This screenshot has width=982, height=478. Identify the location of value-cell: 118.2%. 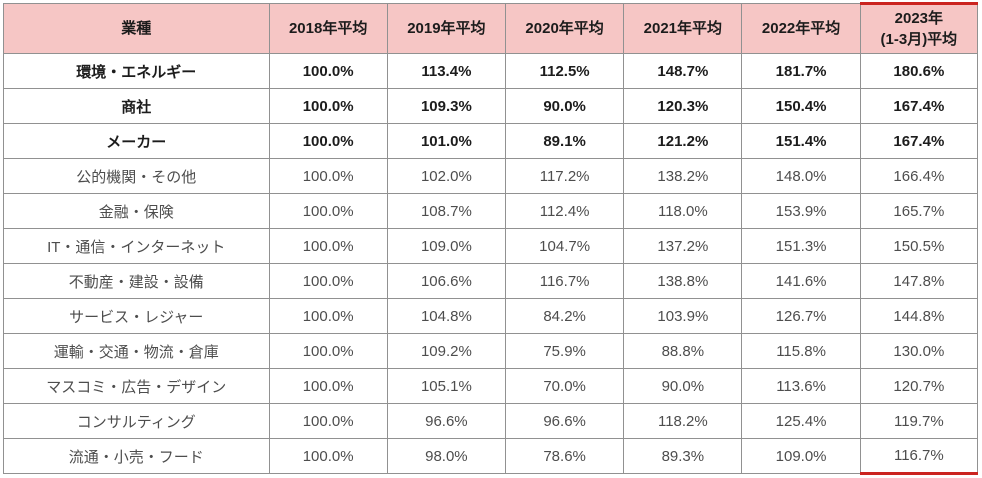
(683, 421).